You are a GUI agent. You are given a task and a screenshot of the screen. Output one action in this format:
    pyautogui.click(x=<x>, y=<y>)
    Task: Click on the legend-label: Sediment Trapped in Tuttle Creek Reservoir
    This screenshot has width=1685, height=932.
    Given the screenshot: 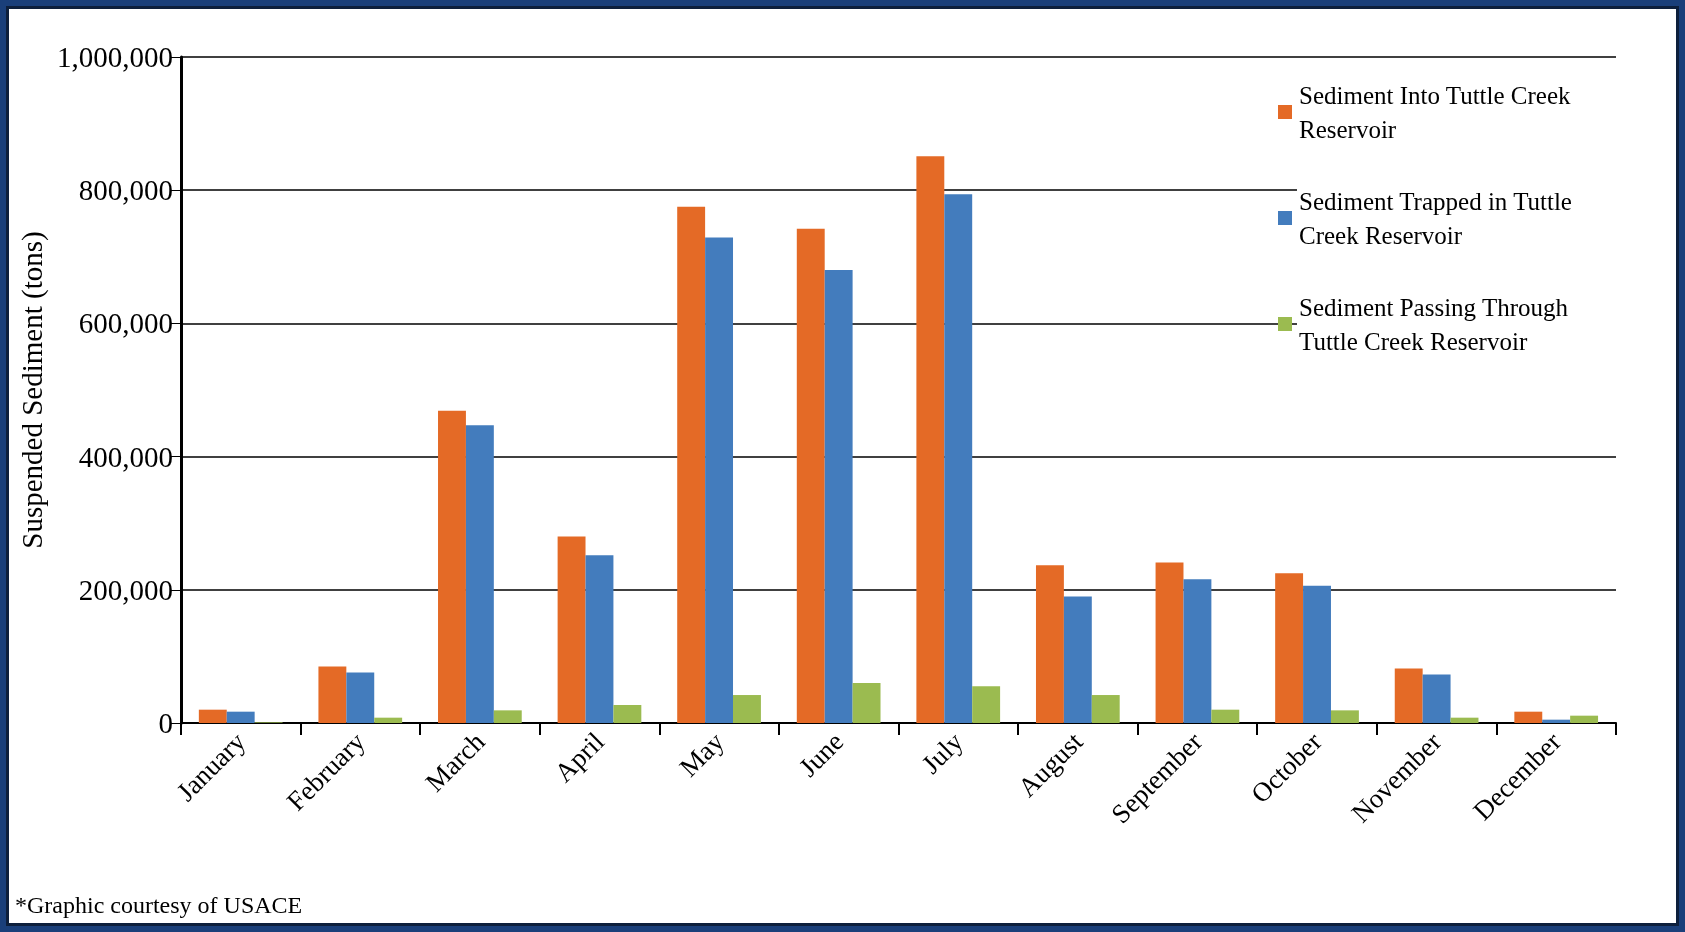 What is the action you would take?
    pyautogui.click(x=1439, y=218)
    